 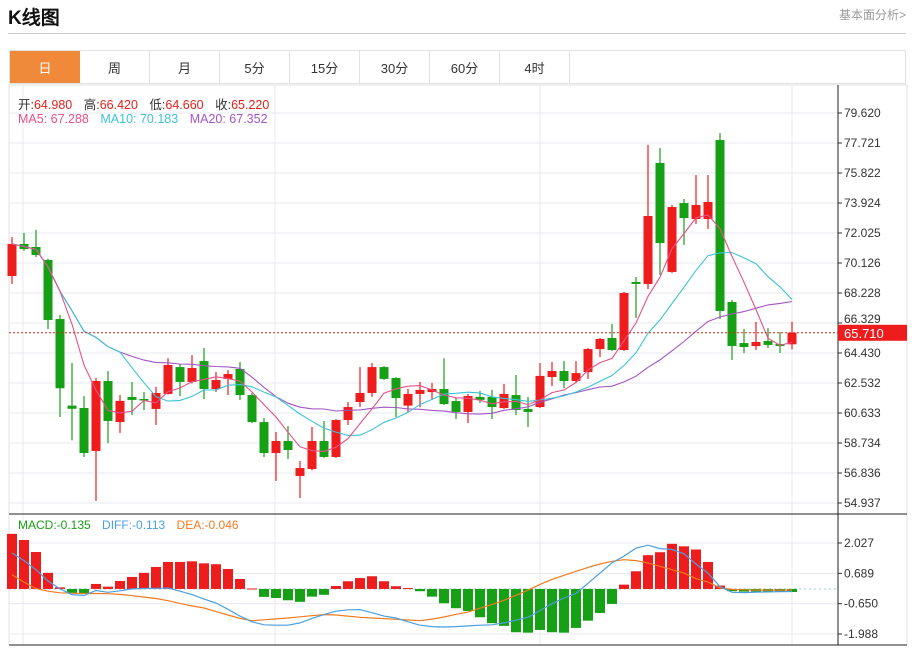 What do you see at coordinates (255, 67) in the screenshot?
I see `tab-5min: 5分` at bounding box center [255, 67].